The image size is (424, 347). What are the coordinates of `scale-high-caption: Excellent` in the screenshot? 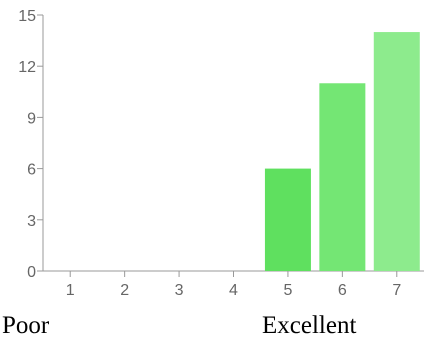 It's located at (309, 325).